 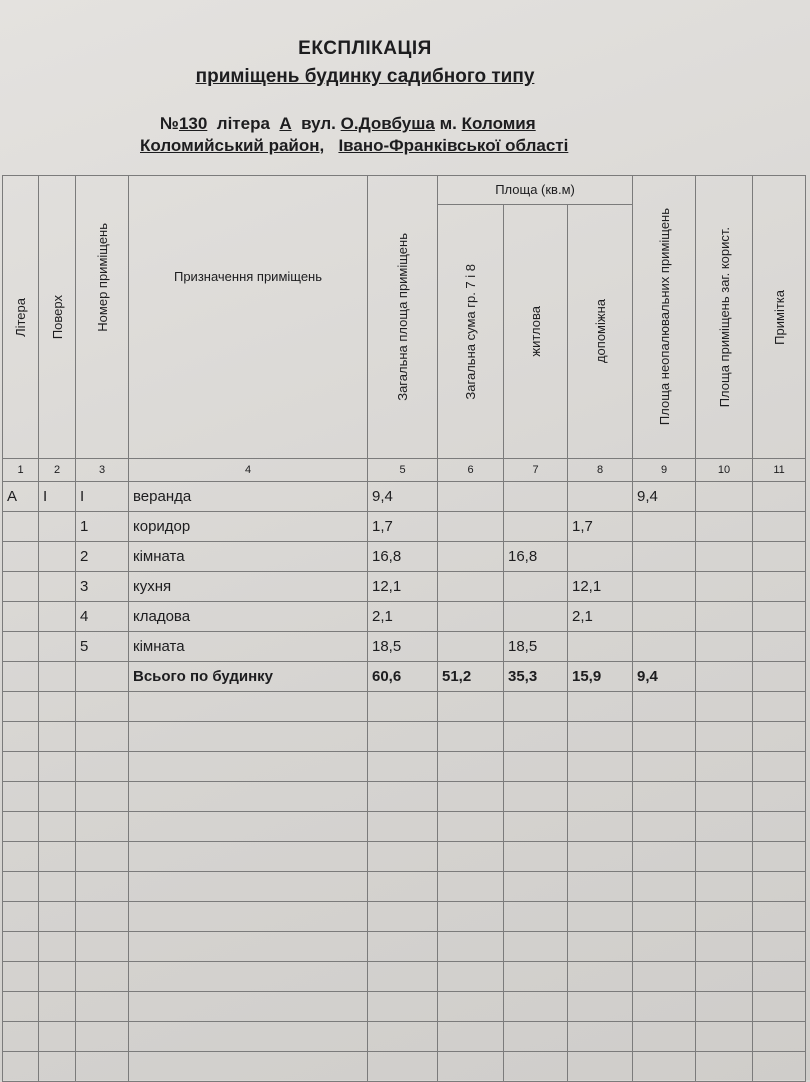 I want to click on table-cell: 16,8, so click(x=535, y=556).